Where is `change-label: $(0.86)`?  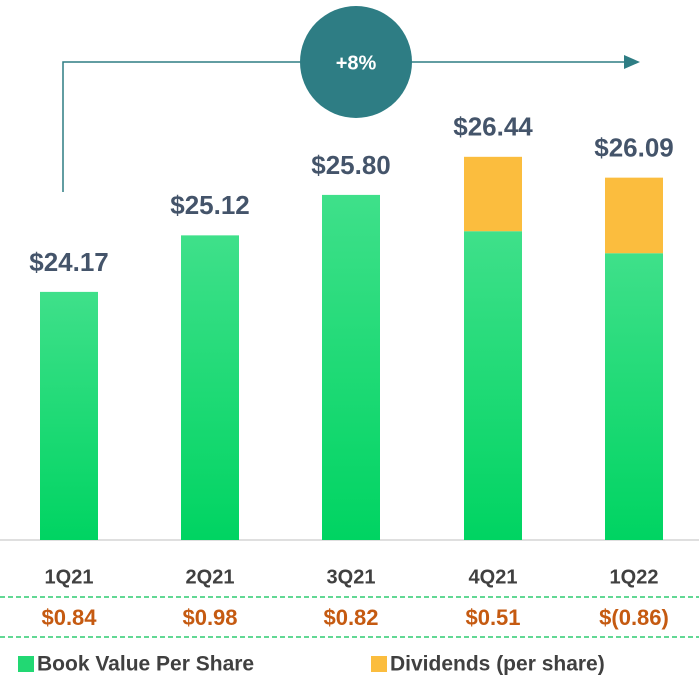 change-label: $(0.86) is located at coordinates (634, 617).